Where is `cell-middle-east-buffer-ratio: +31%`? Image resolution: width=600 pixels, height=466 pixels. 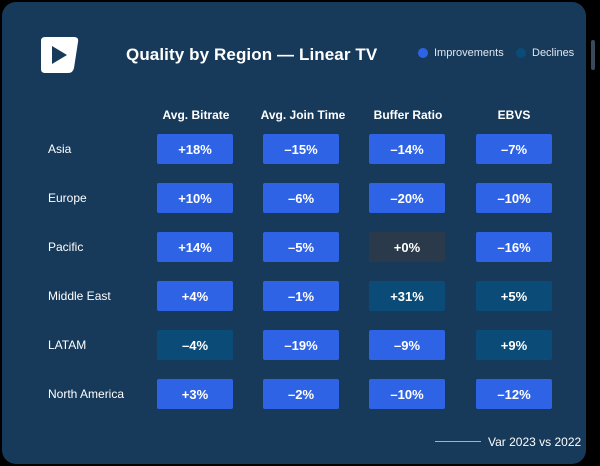 cell-middle-east-buffer-ratio: +31% is located at coordinates (407, 296).